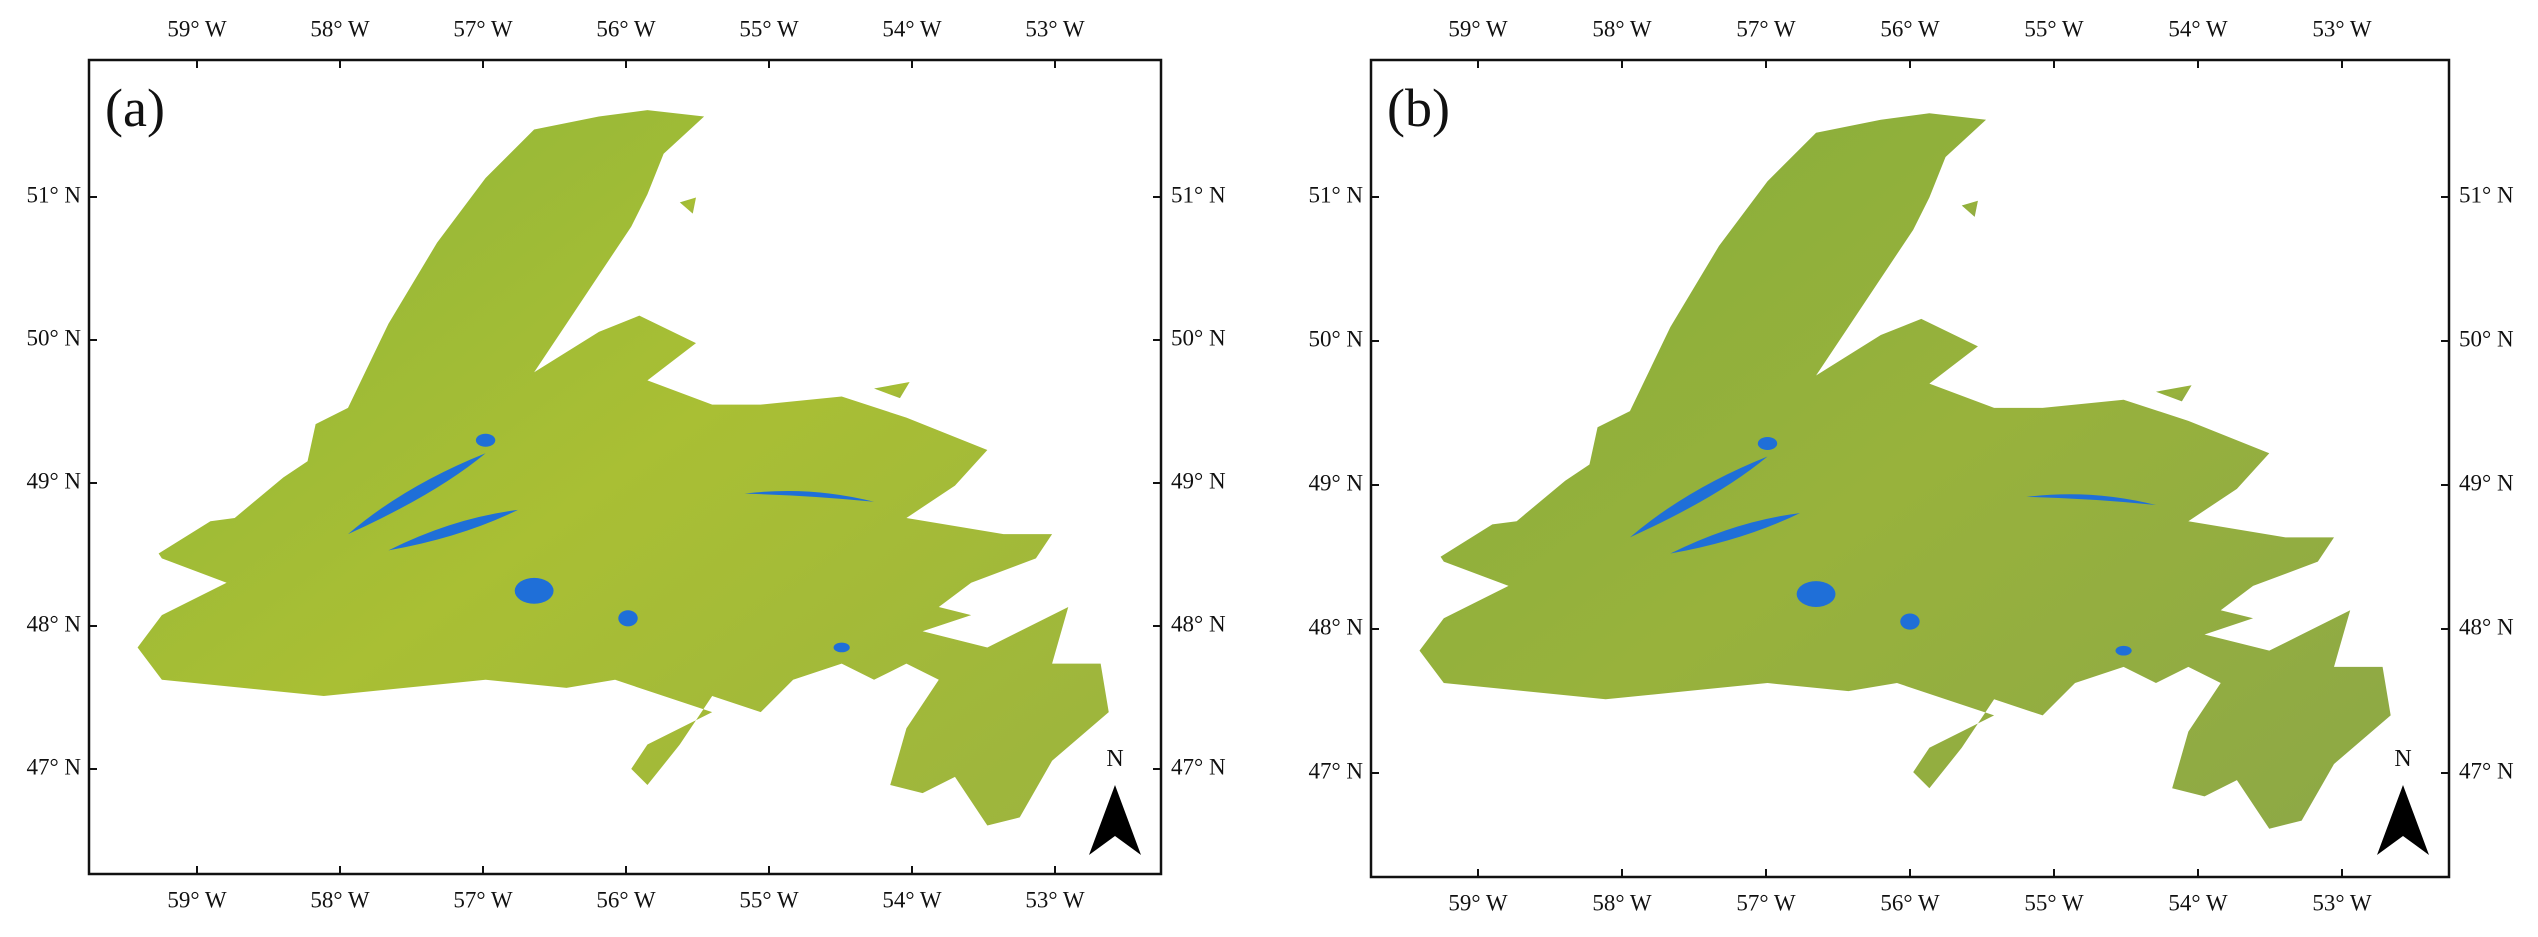  What do you see at coordinates (135, 108) in the screenshot?
I see `panel-label: (a)` at bounding box center [135, 108].